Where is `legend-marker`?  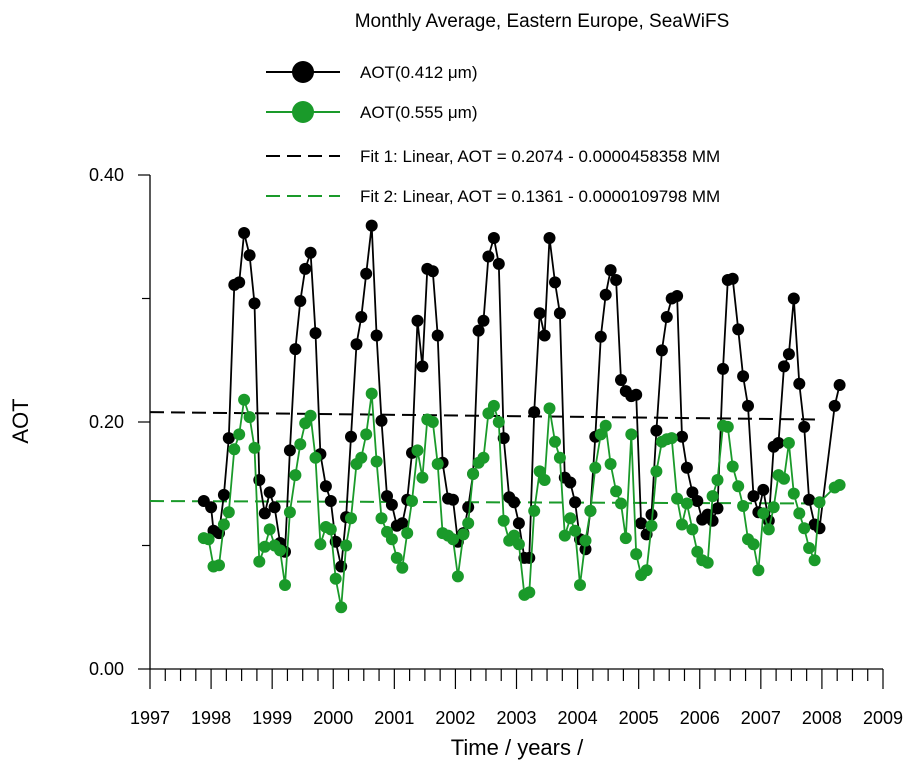
legend-marker is located at coordinates (303, 112).